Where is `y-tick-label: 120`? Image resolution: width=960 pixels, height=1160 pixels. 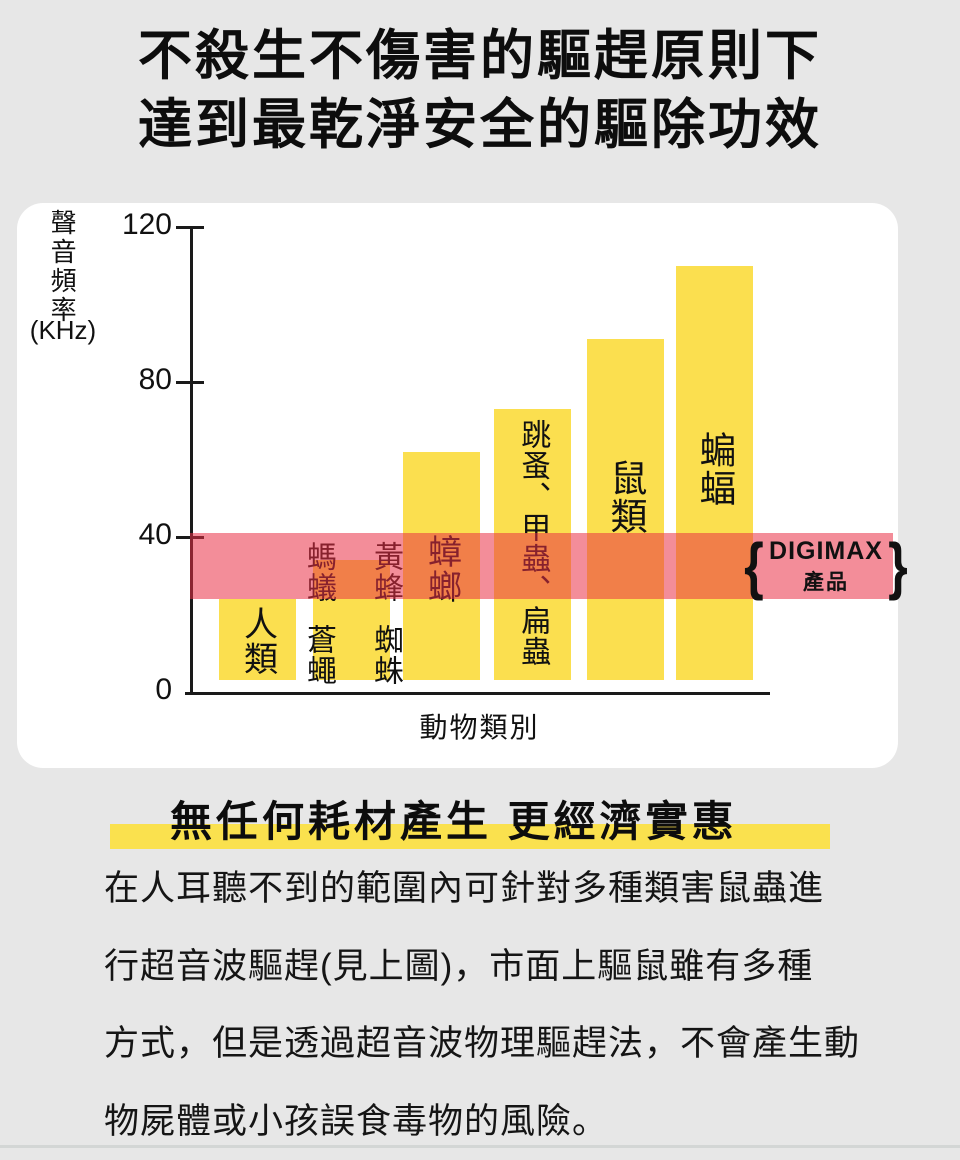
y-tick-label: 120 is located at coordinates (124, 225).